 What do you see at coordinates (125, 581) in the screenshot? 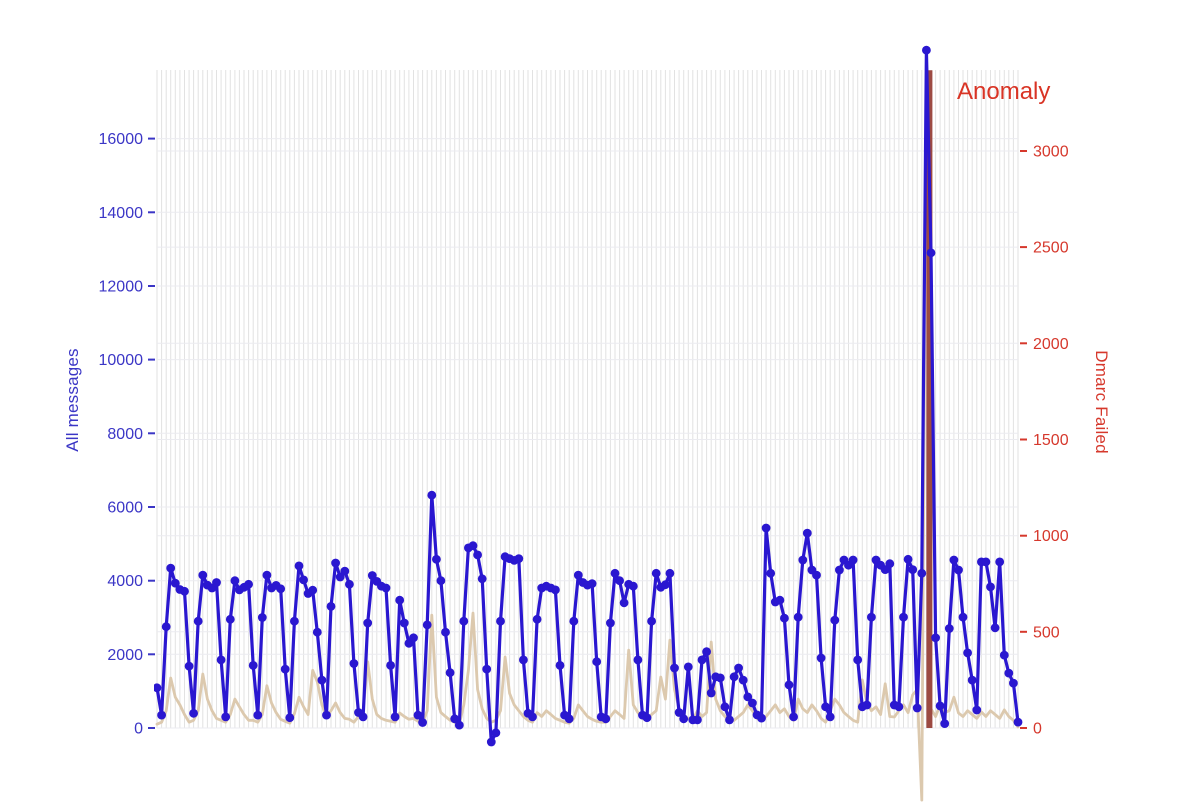
I see `svg-text: 4000` at bounding box center [125, 581].